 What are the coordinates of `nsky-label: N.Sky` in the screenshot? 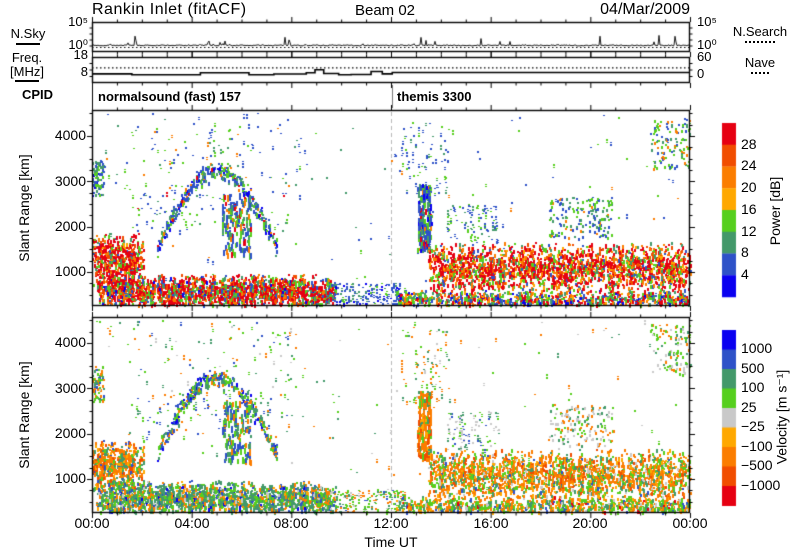 It's located at (28, 36).